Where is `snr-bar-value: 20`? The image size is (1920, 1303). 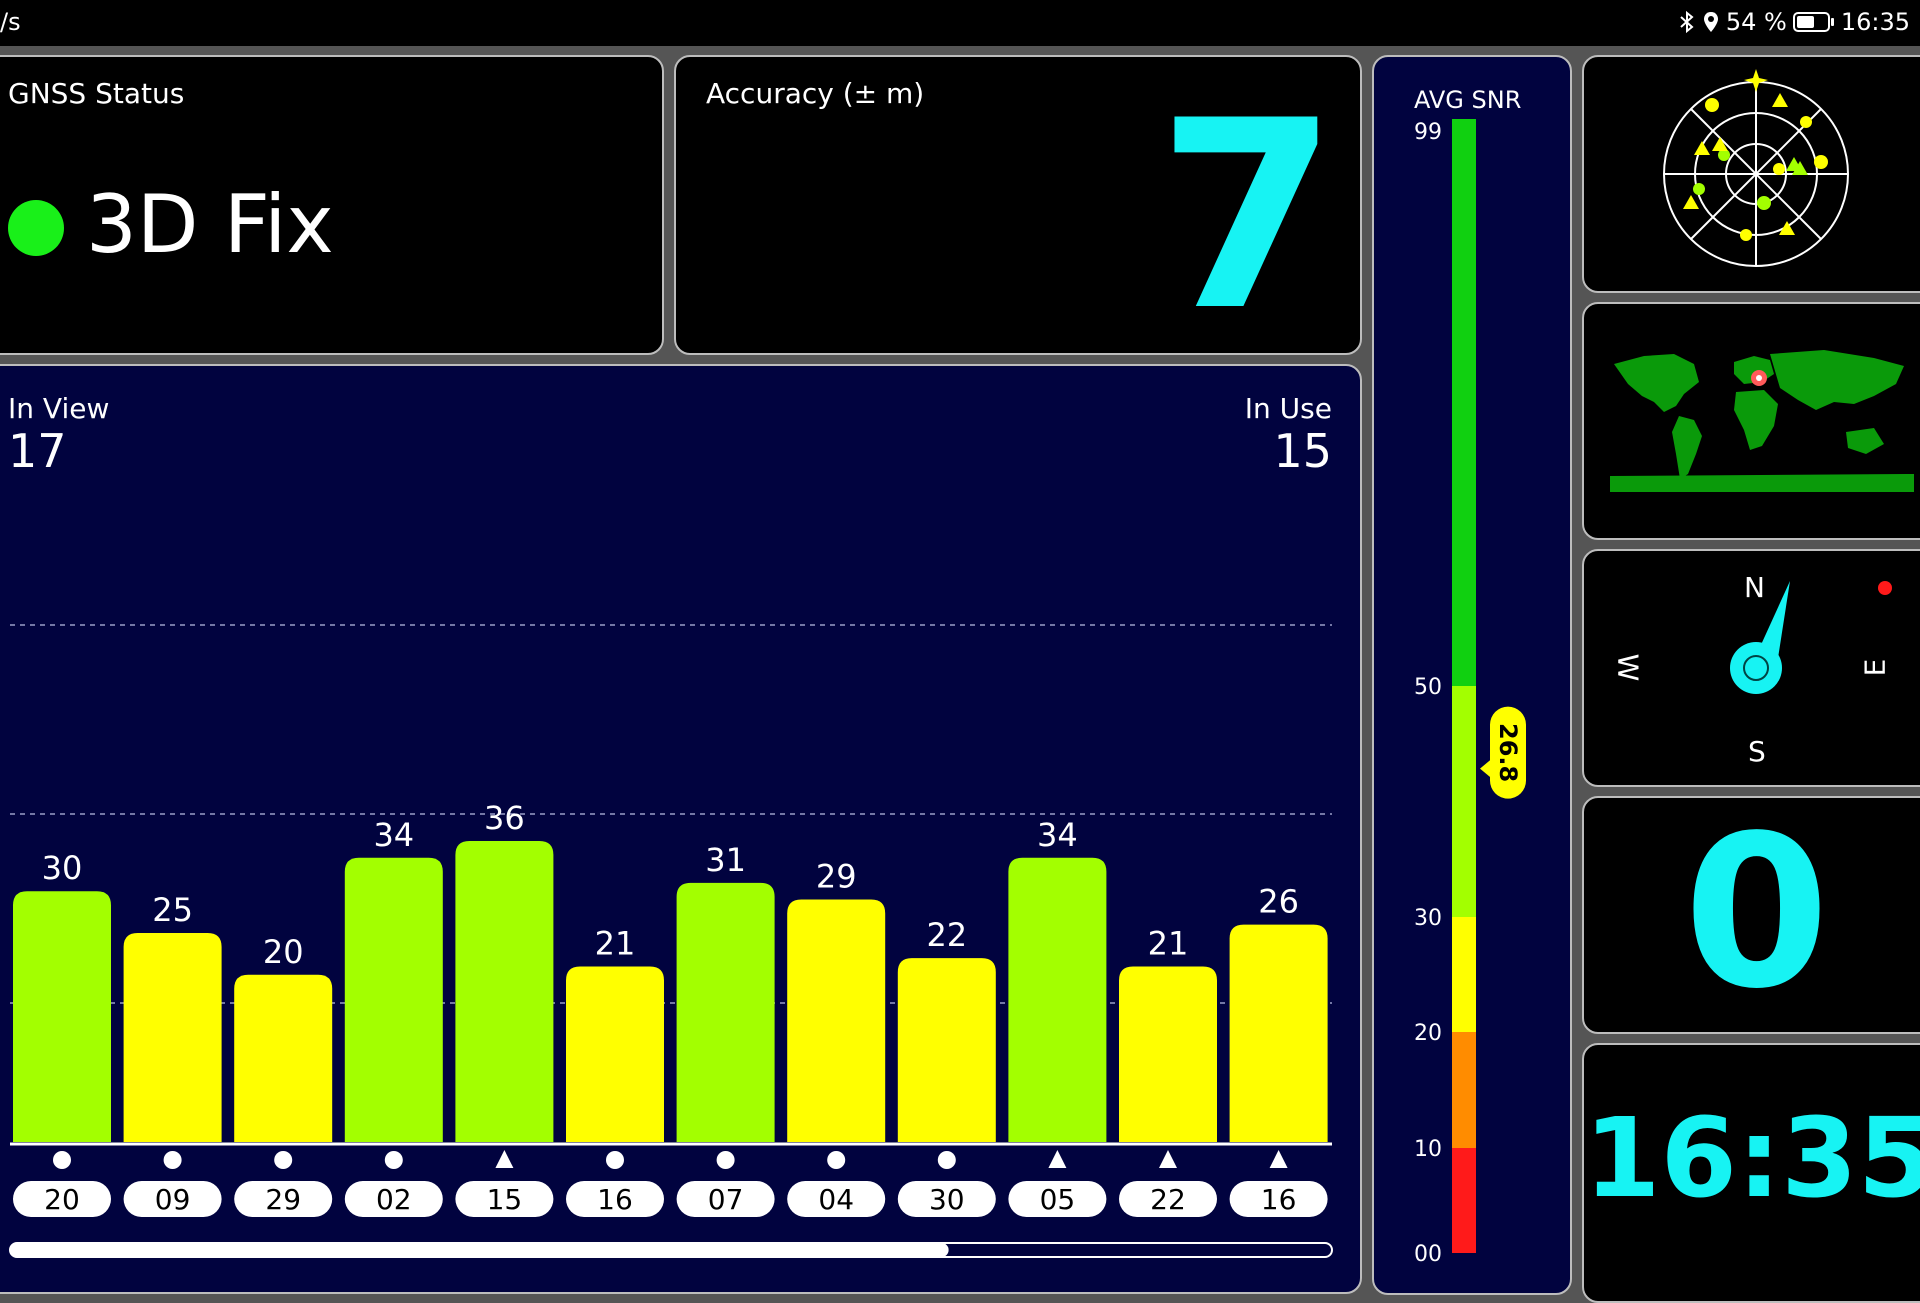 snr-bar-value: 20 is located at coordinates (283, 952).